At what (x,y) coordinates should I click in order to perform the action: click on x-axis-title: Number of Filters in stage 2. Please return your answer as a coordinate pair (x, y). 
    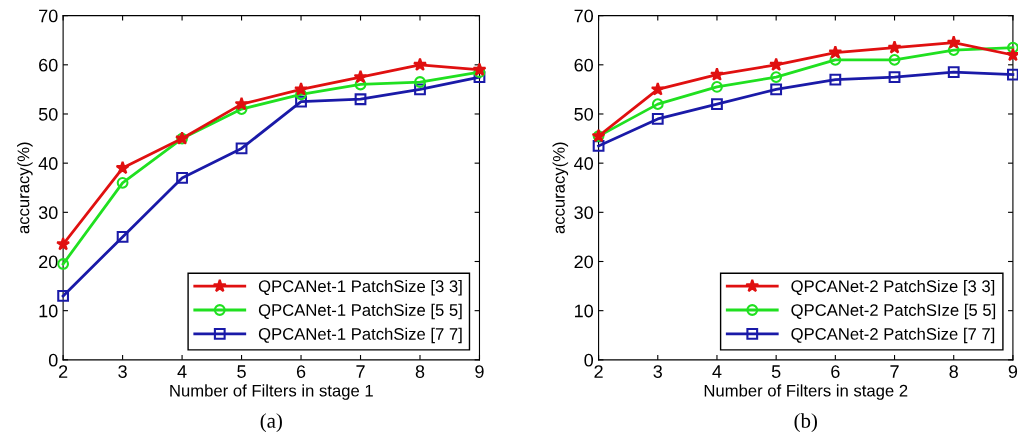
    Looking at the image, I should click on (806, 392).